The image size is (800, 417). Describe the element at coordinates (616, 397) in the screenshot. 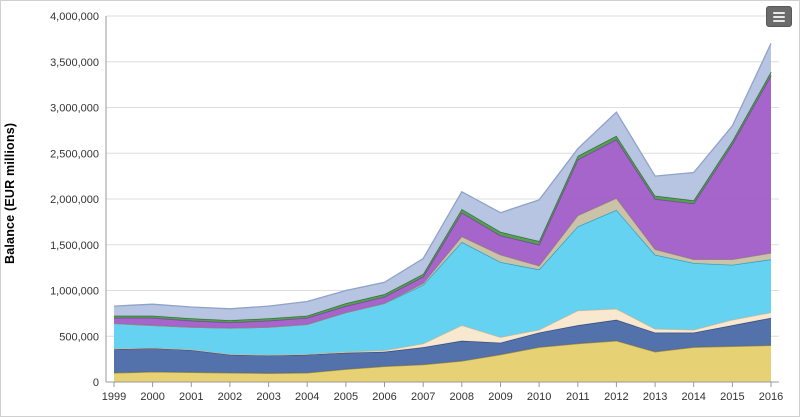

I see `x-tick-label: 2012` at that location.